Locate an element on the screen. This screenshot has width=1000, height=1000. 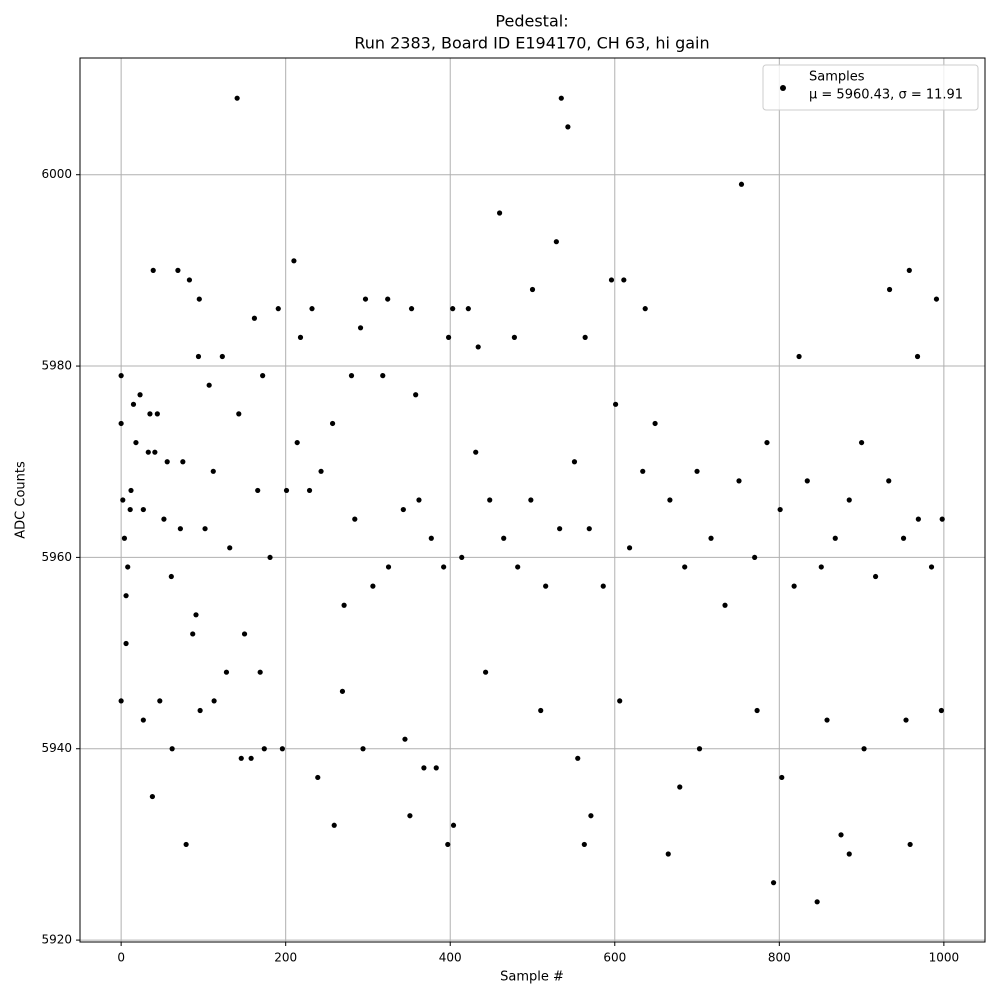
legend: Samples μ = 5960.43, σ = 11.91 is located at coordinates (870, 87).